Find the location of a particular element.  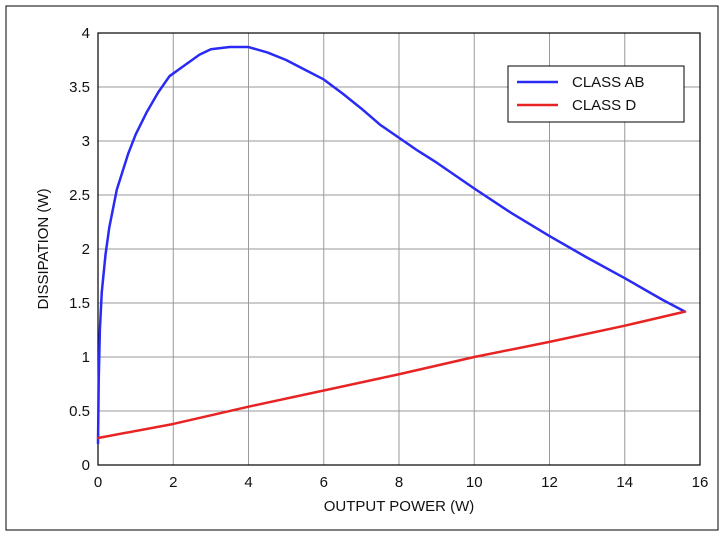

legend-box is located at coordinates (596, 94).